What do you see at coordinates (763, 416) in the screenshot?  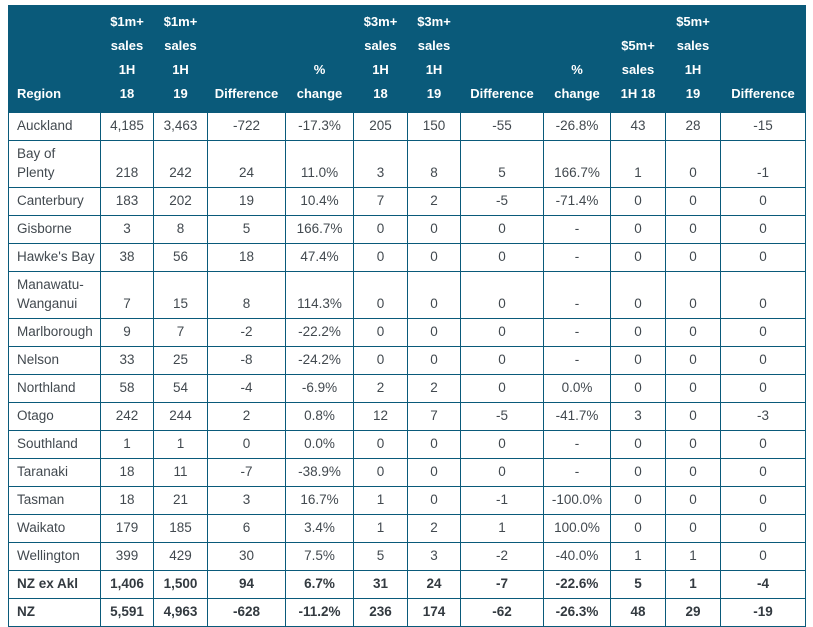 I see `value-cell: -3` at bounding box center [763, 416].